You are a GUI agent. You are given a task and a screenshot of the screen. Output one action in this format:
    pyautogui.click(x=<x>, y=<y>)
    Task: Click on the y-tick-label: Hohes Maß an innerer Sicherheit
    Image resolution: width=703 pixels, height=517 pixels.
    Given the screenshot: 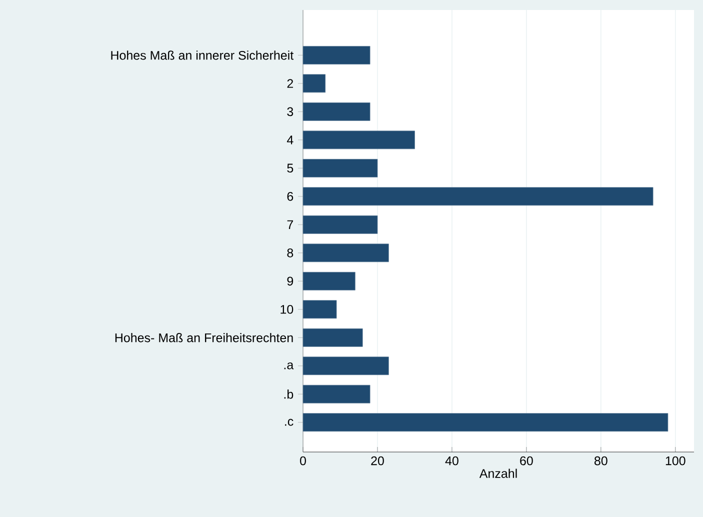 What is the action you would take?
    pyautogui.click(x=202, y=55)
    